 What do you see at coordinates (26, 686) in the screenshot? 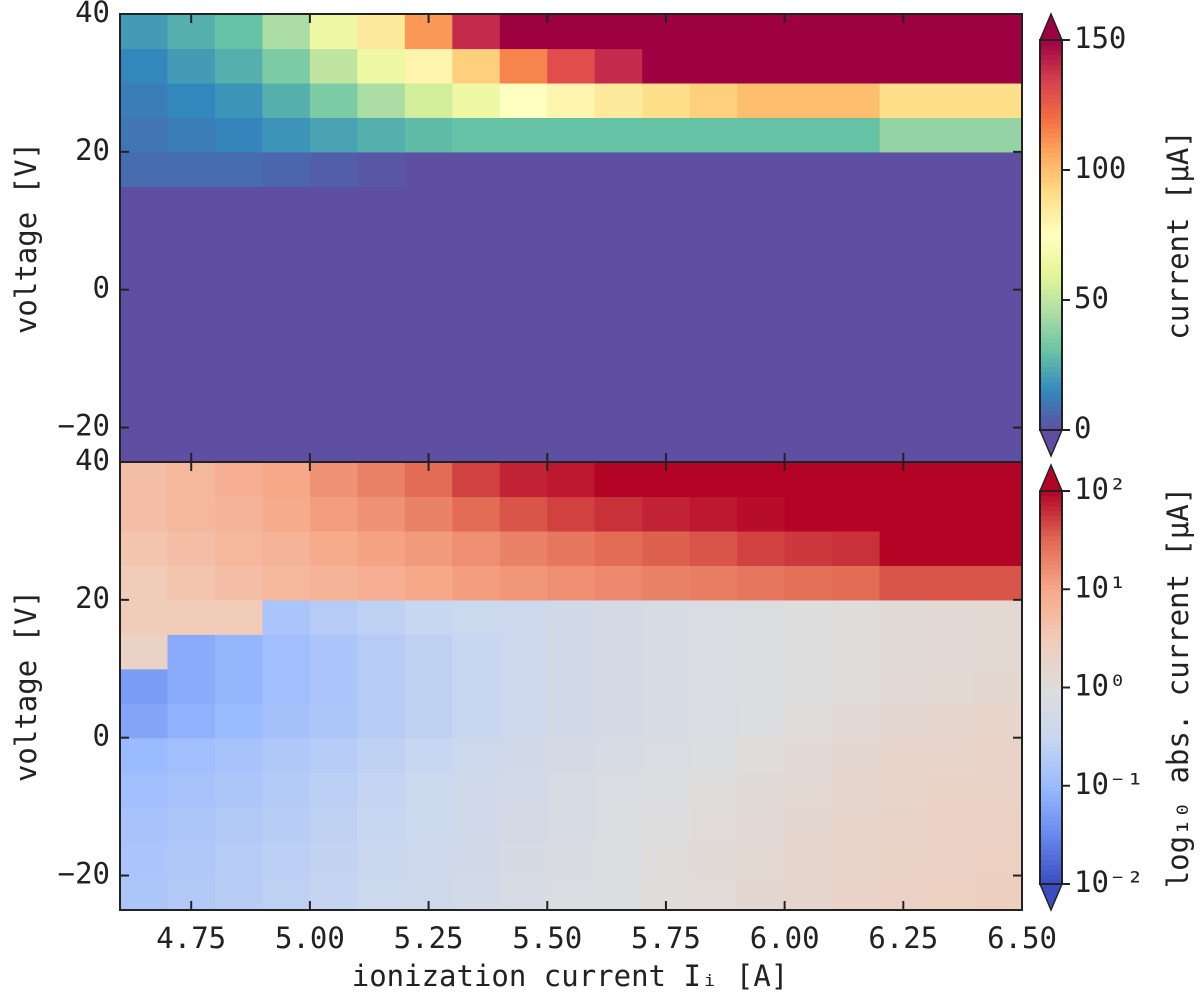
I see `y-axis-label: voltage [V]` at bounding box center [26, 686].